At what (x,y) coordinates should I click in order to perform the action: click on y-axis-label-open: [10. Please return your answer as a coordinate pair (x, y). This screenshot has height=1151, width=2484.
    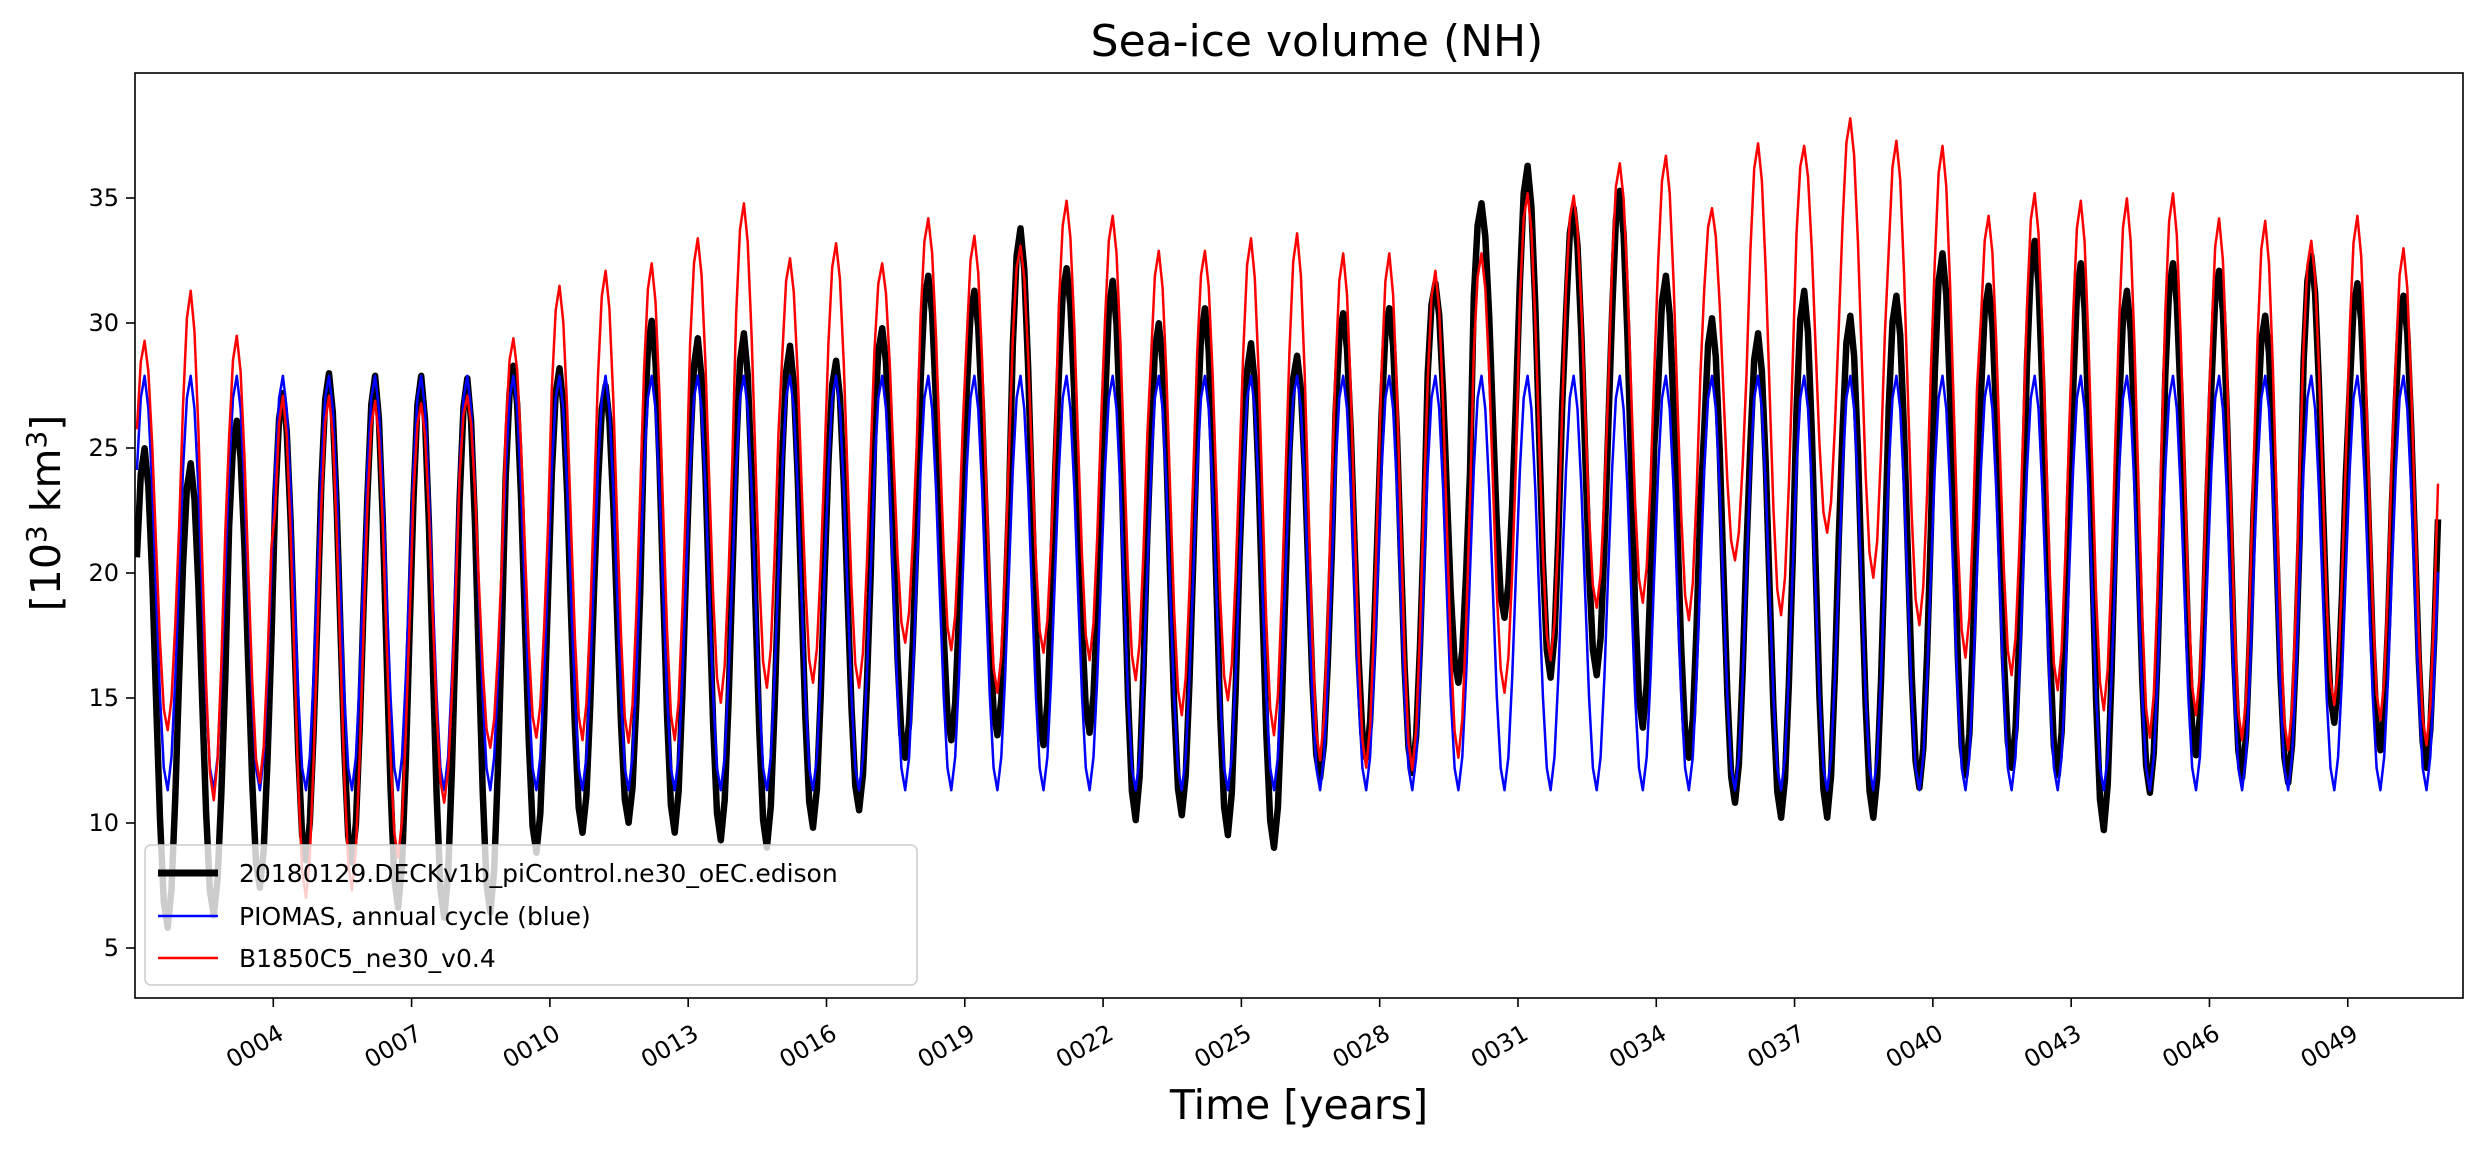
    Looking at the image, I should click on (46, 577).